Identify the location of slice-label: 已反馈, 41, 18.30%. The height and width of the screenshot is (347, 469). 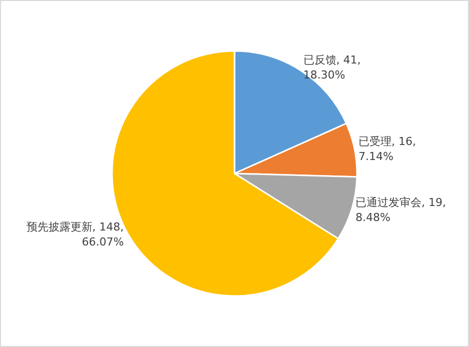
(332, 67).